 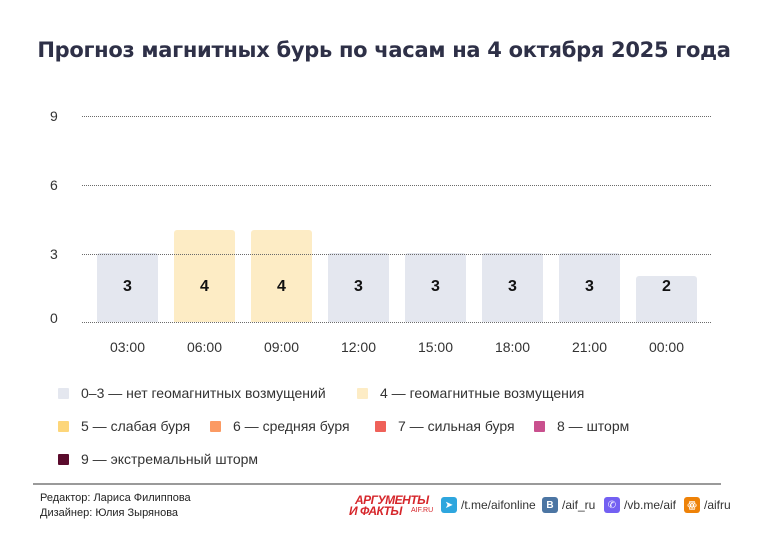 I want to click on bar-1500: 3, so click(x=435, y=287).